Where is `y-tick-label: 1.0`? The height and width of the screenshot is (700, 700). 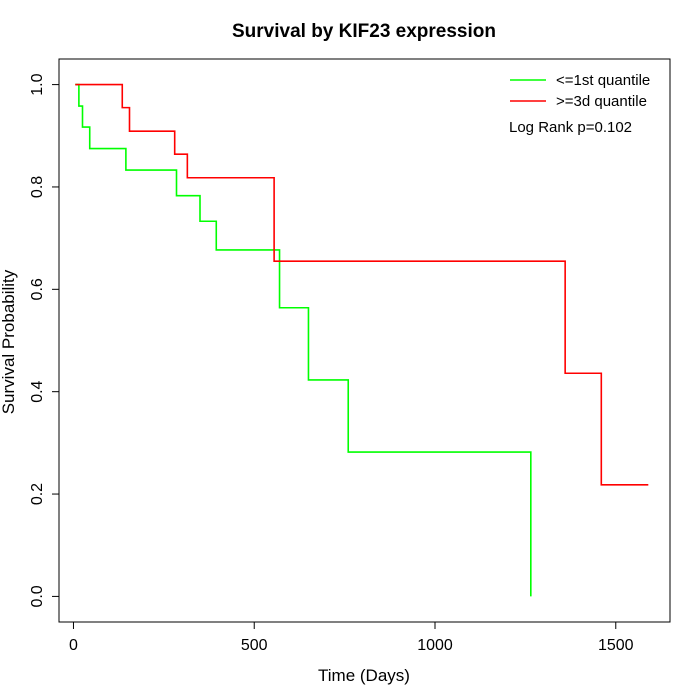 y-tick-label: 1.0 is located at coordinates (37, 84).